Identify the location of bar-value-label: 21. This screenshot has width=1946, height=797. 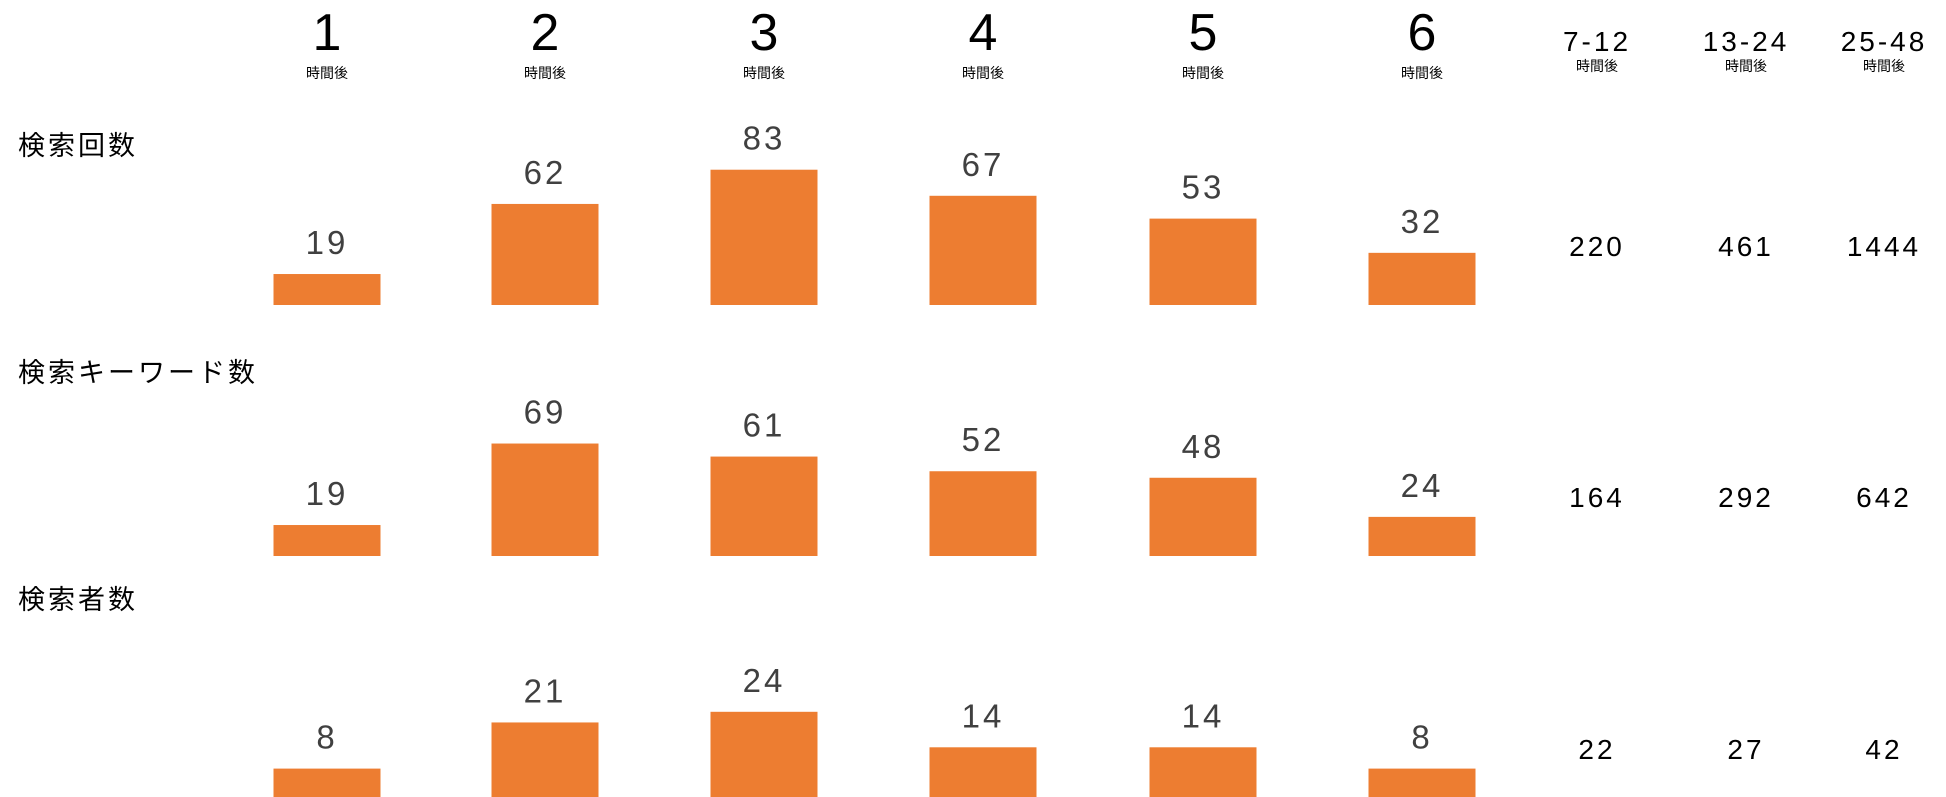
(545, 690).